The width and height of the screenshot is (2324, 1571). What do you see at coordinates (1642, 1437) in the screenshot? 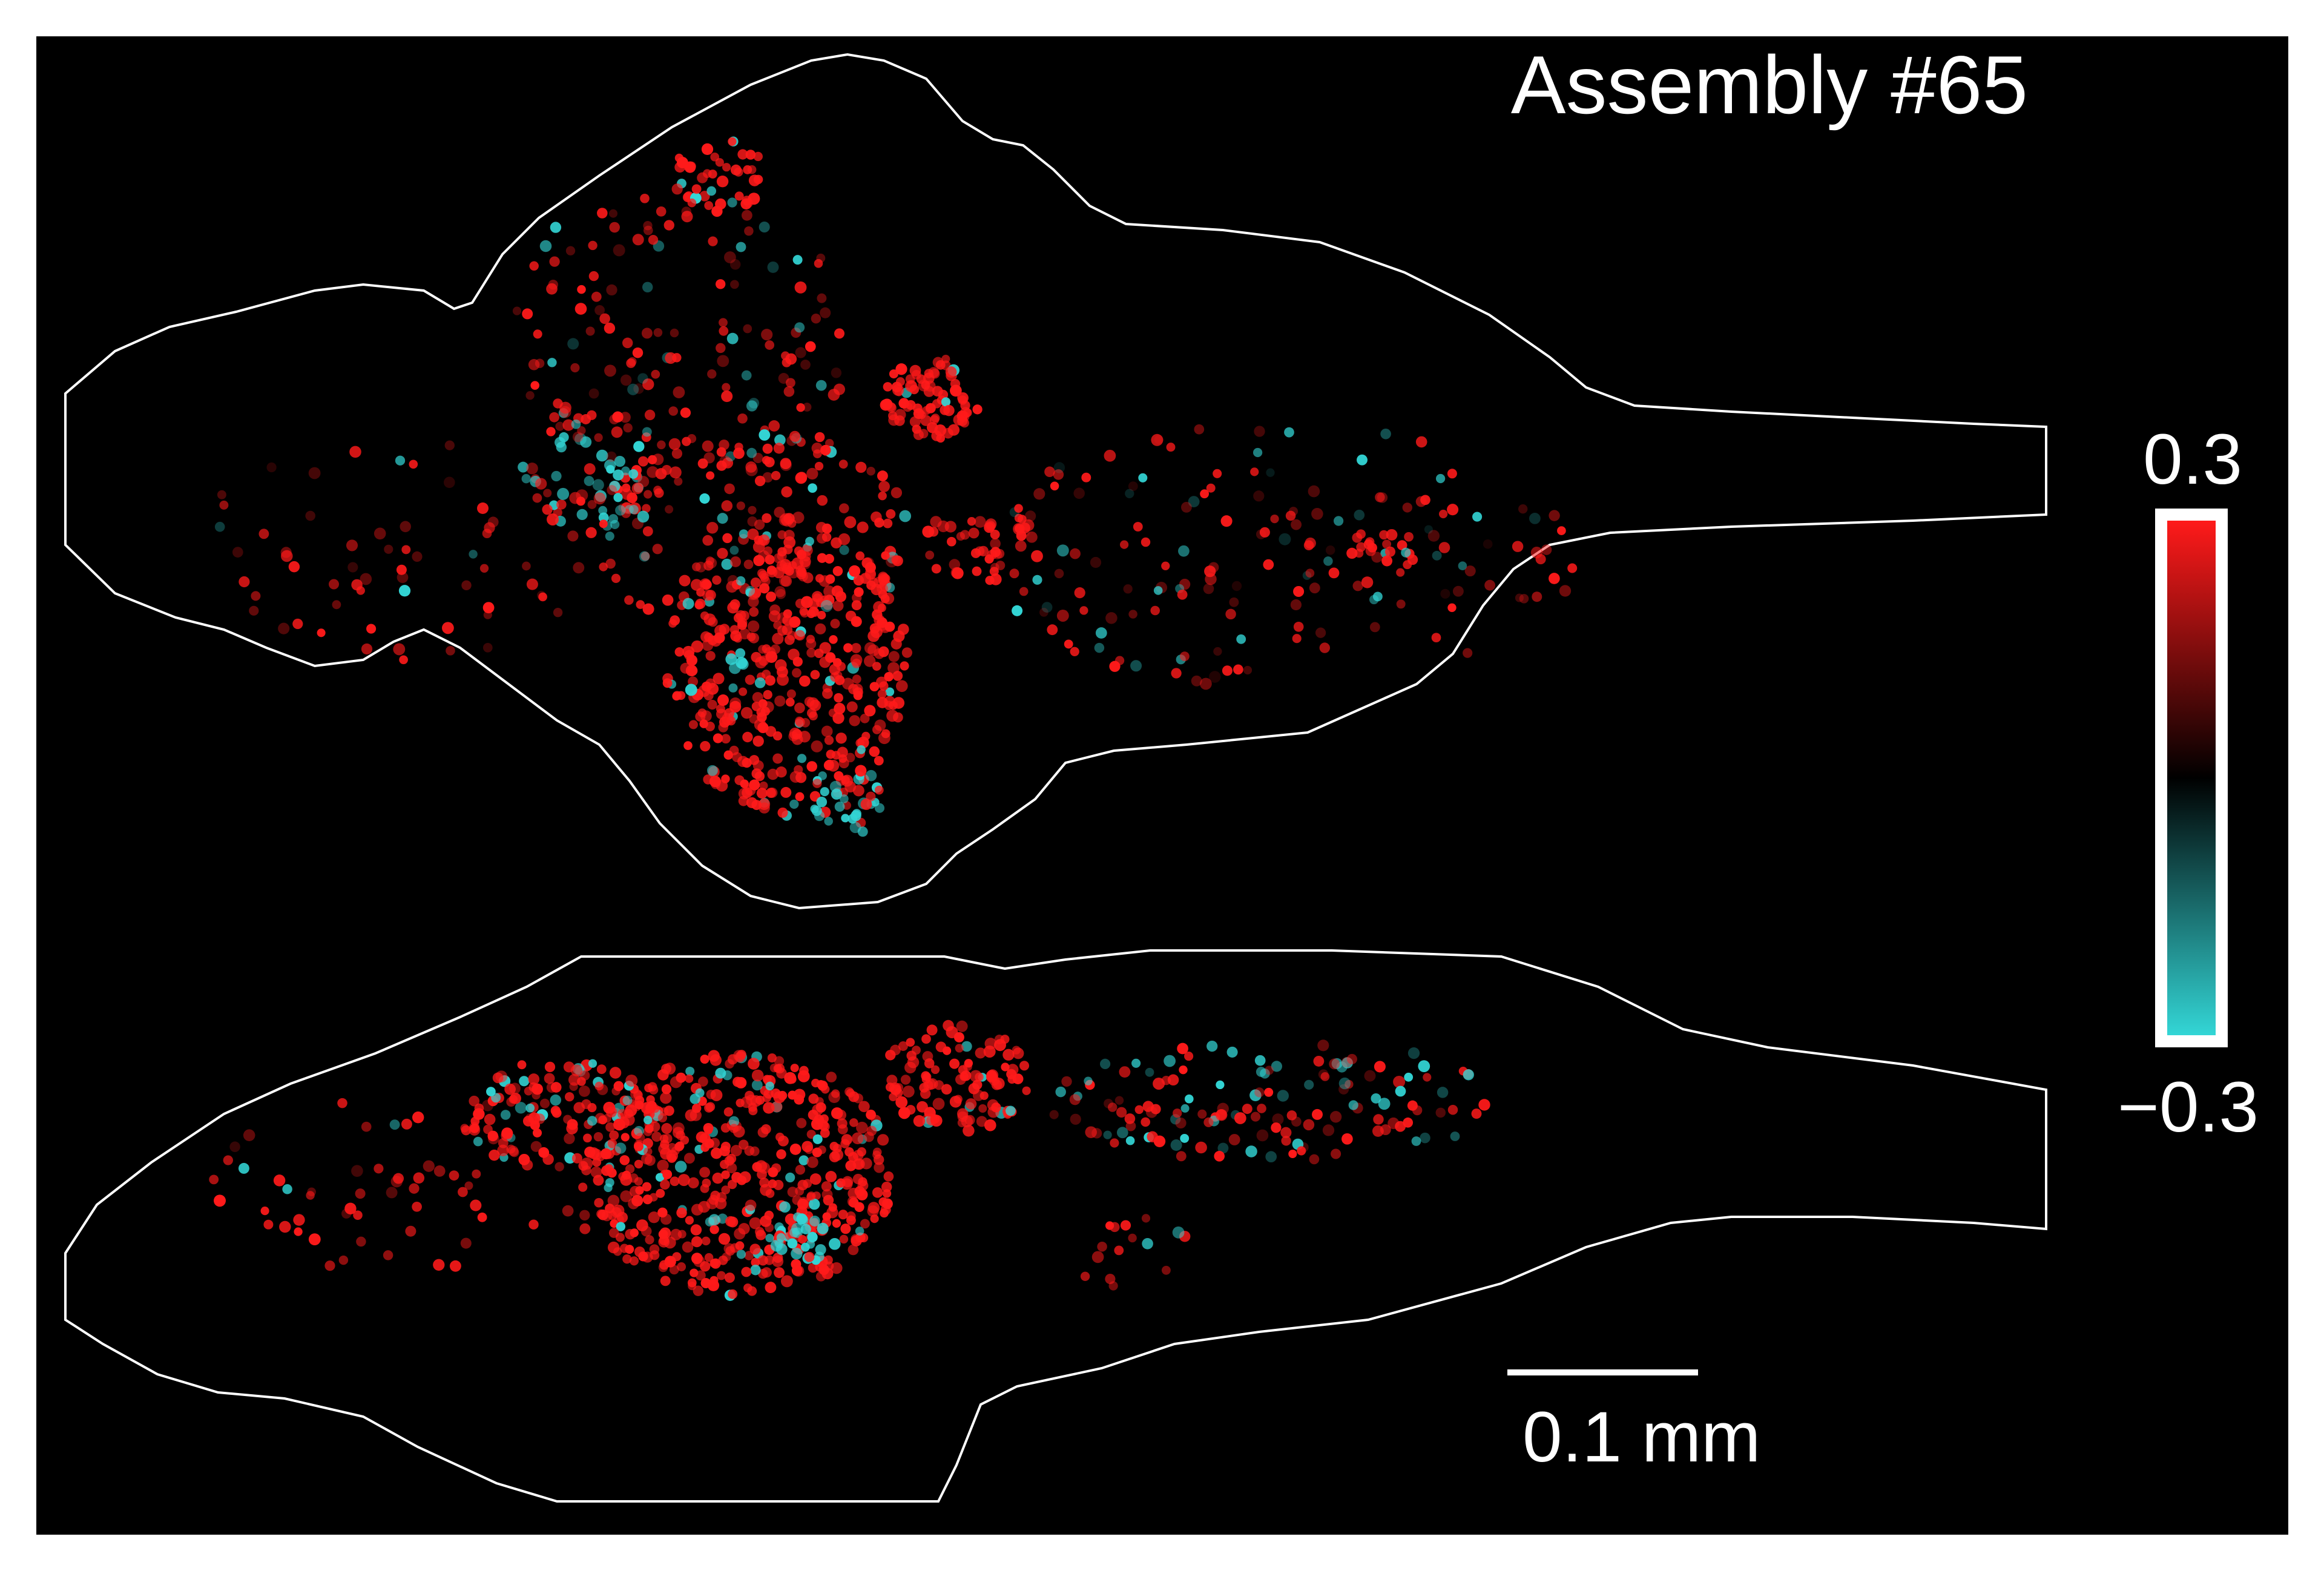
I see `scale-bar-label: 0.1 mm` at bounding box center [1642, 1437].